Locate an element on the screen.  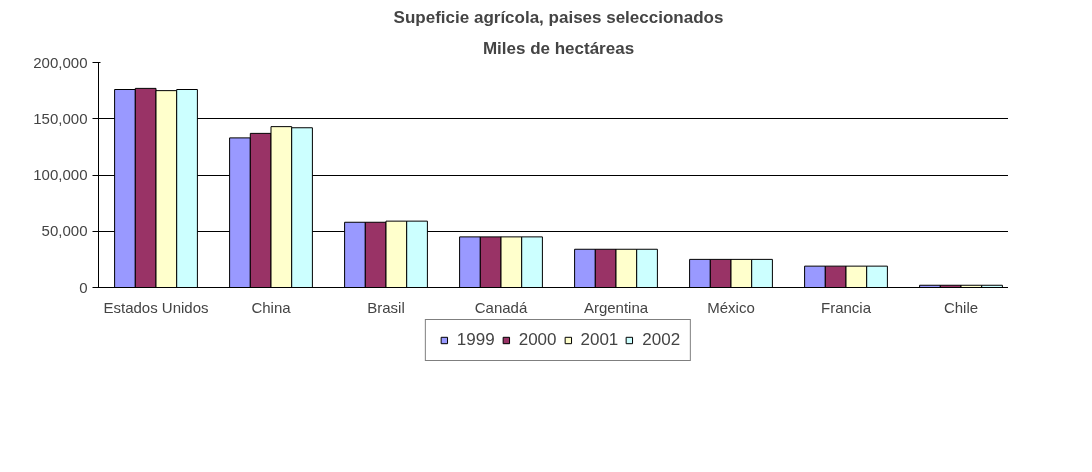
y-tick-label: 100,000 is located at coordinates (60, 174).